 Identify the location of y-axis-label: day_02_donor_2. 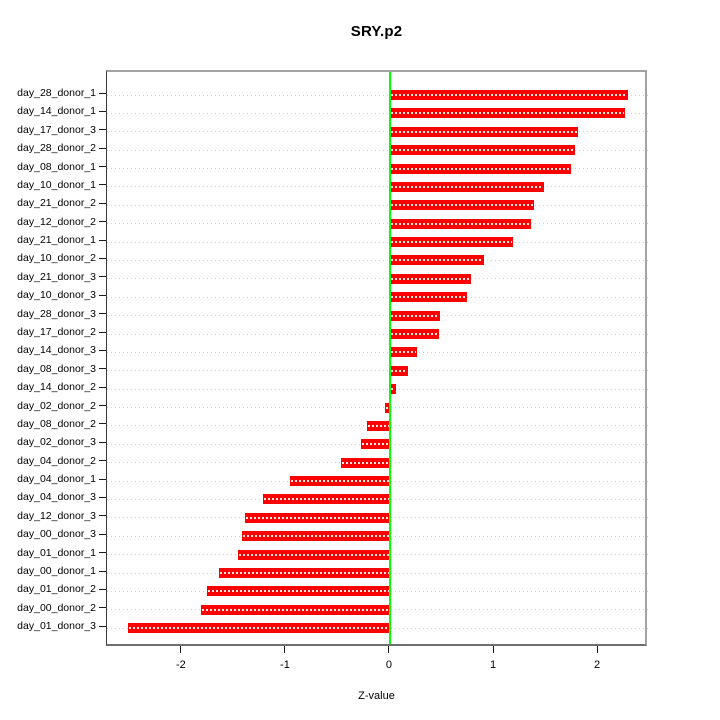
(56, 405).